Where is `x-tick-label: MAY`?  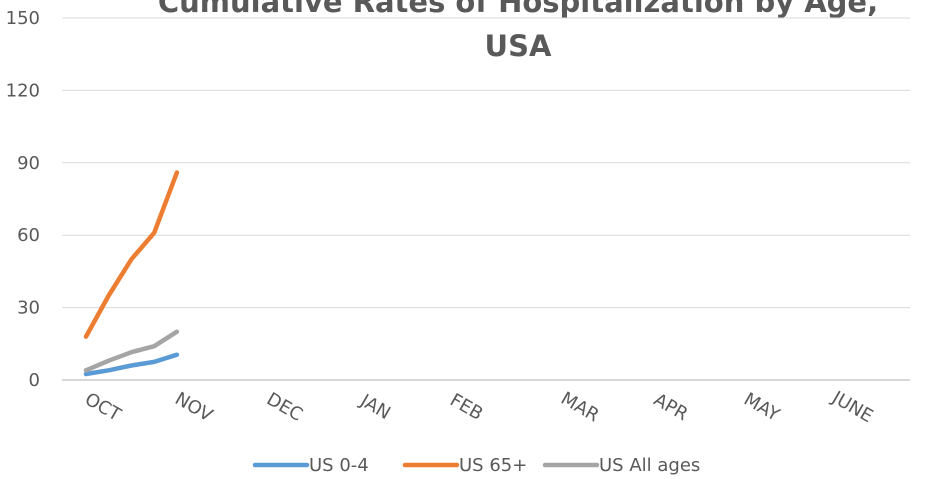 x-tick-label: MAY is located at coordinates (762, 407).